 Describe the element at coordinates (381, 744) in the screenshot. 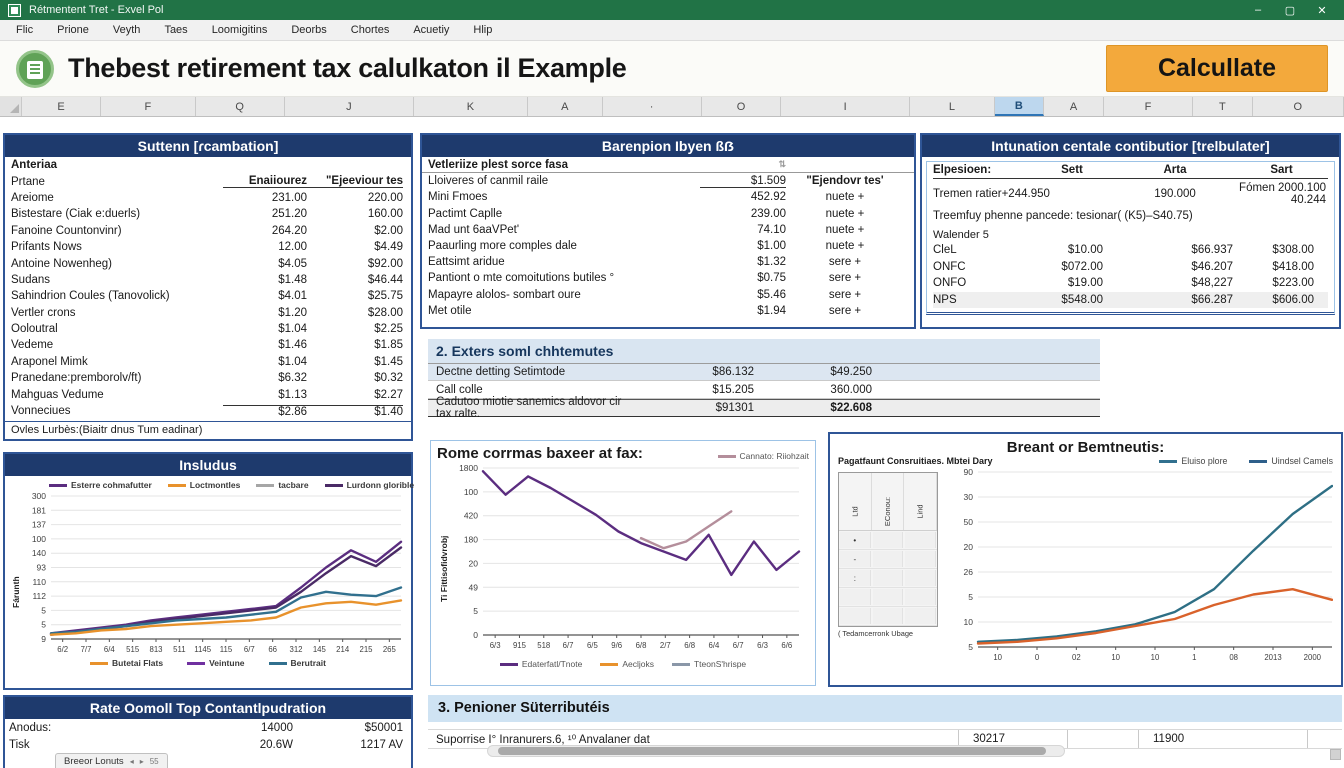

I see `cell: 1217 AV` at that location.